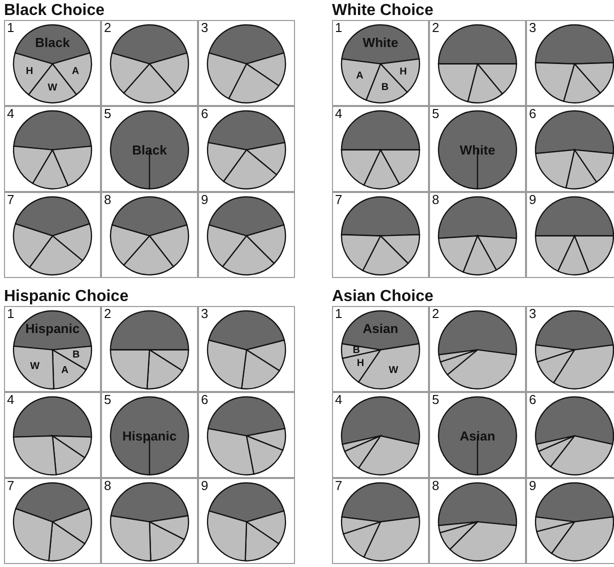  I want to click on chart-title: Black Choice, so click(54, 10).